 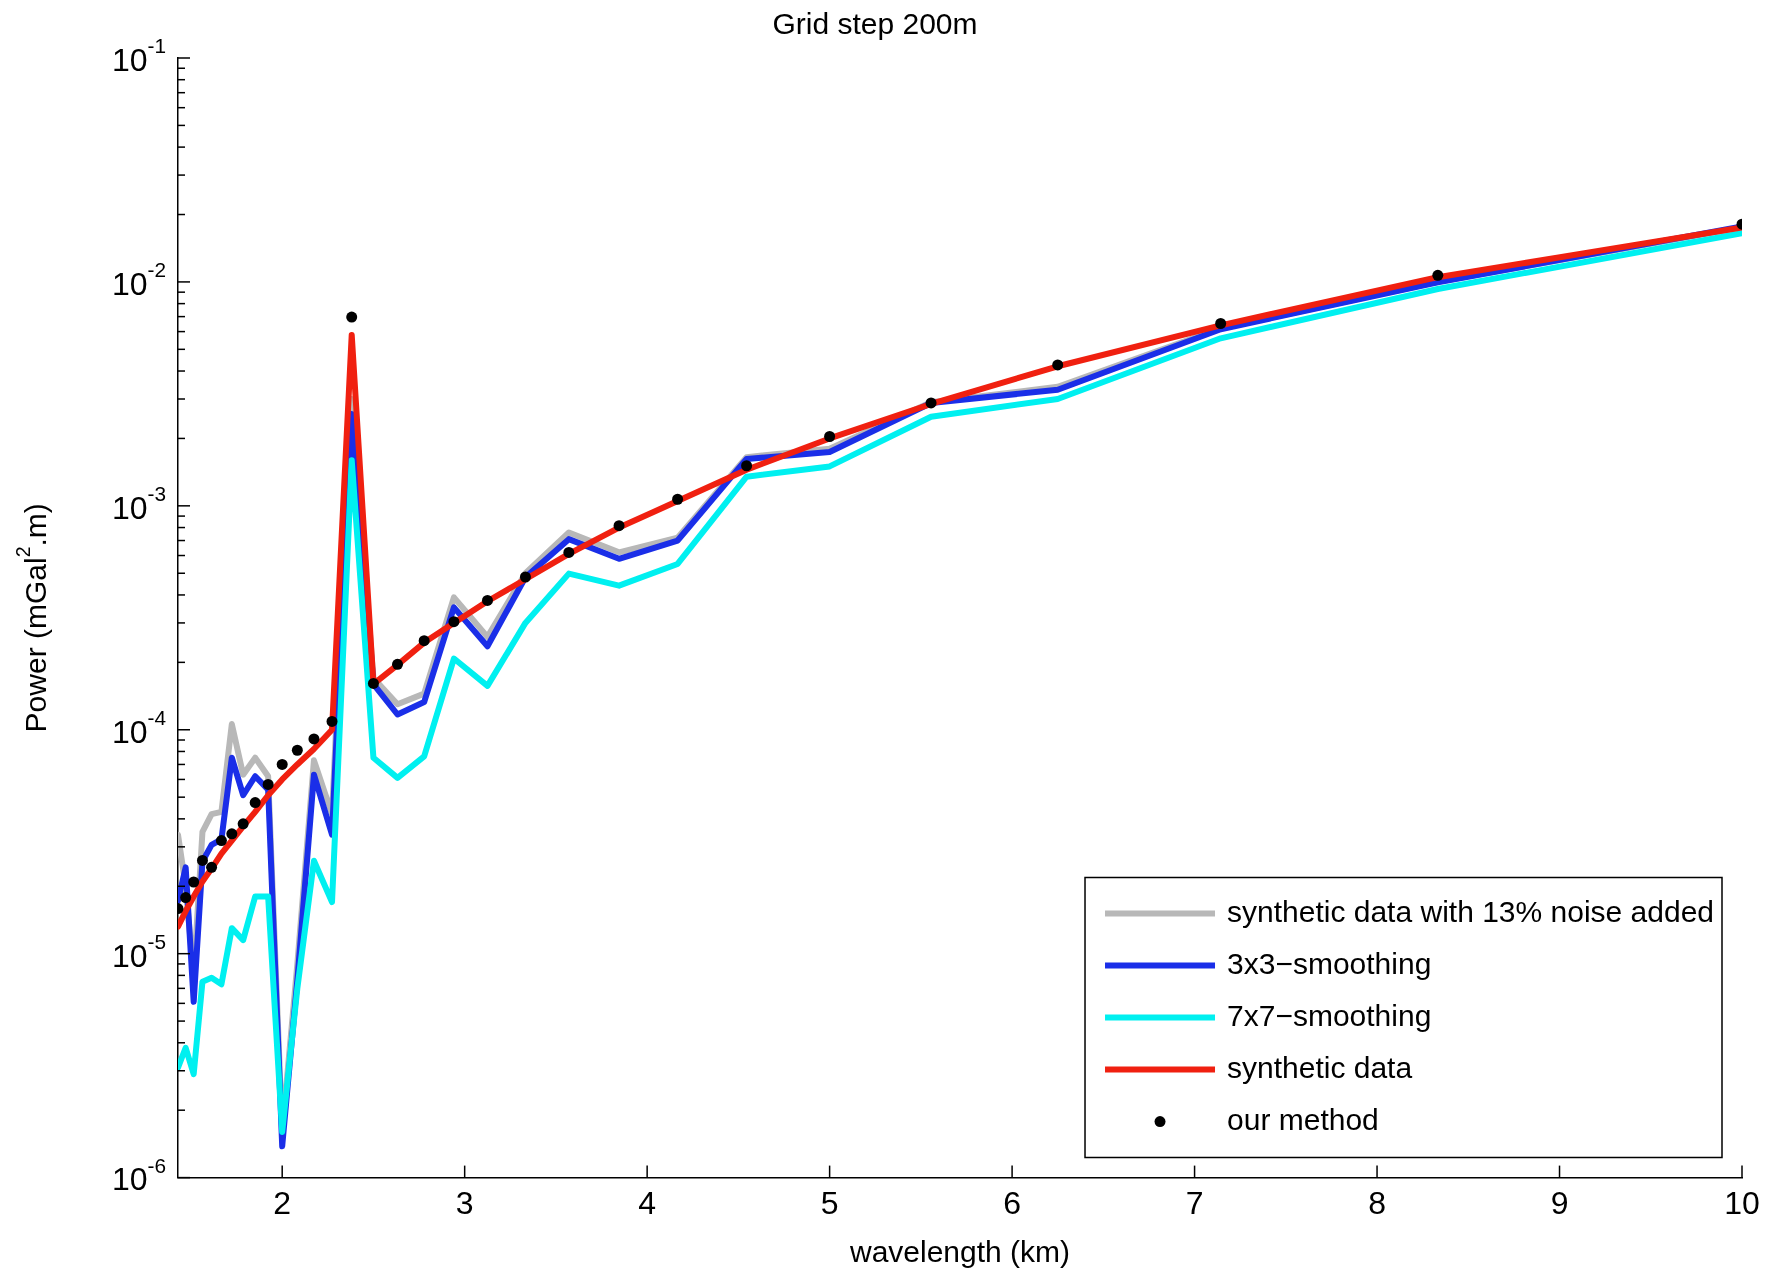 I want to click on legend-label: synthetic data, so click(x=1320, y=1067).